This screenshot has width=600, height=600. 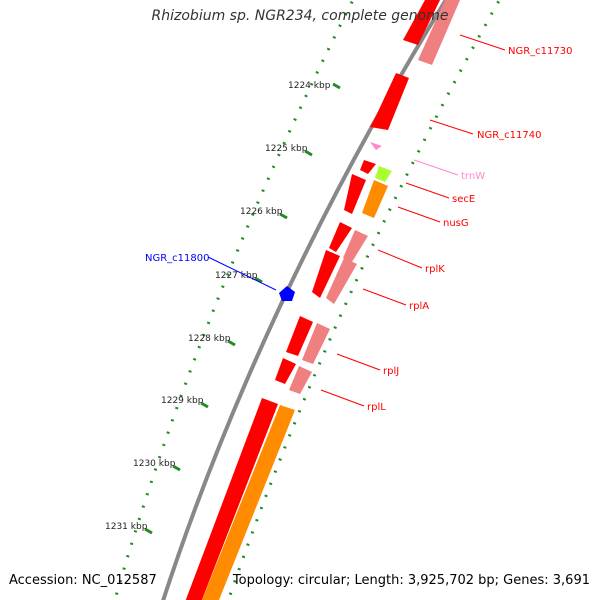 What do you see at coordinates (421, 22) in the screenshot?
I see `gene-ngr-c11730` at bounding box center [421, 22].